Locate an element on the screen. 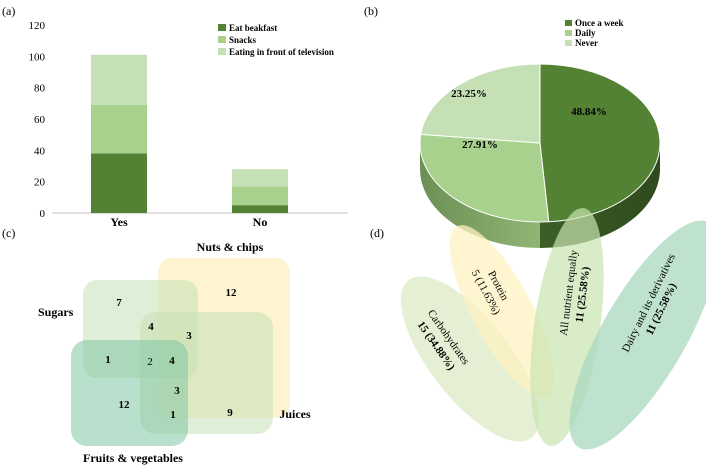 The height and width of the screenshot is (470, 706). ellipse-protein is located at coordinates (502, 311).